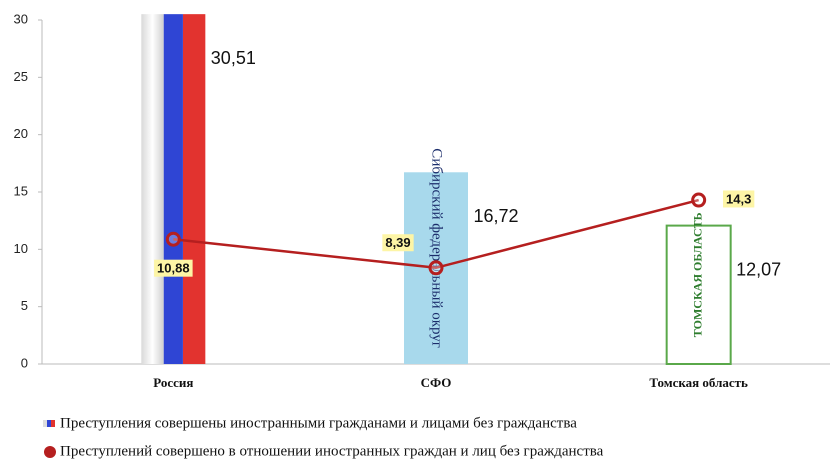 This screenshot has height=468, width=830. What do you see at coordinates (697, 274) in the screenshot?
I see `bar-image-label: ТОМСКАЯ ОБЛАСТЬ` at bounding box center [697, 274].